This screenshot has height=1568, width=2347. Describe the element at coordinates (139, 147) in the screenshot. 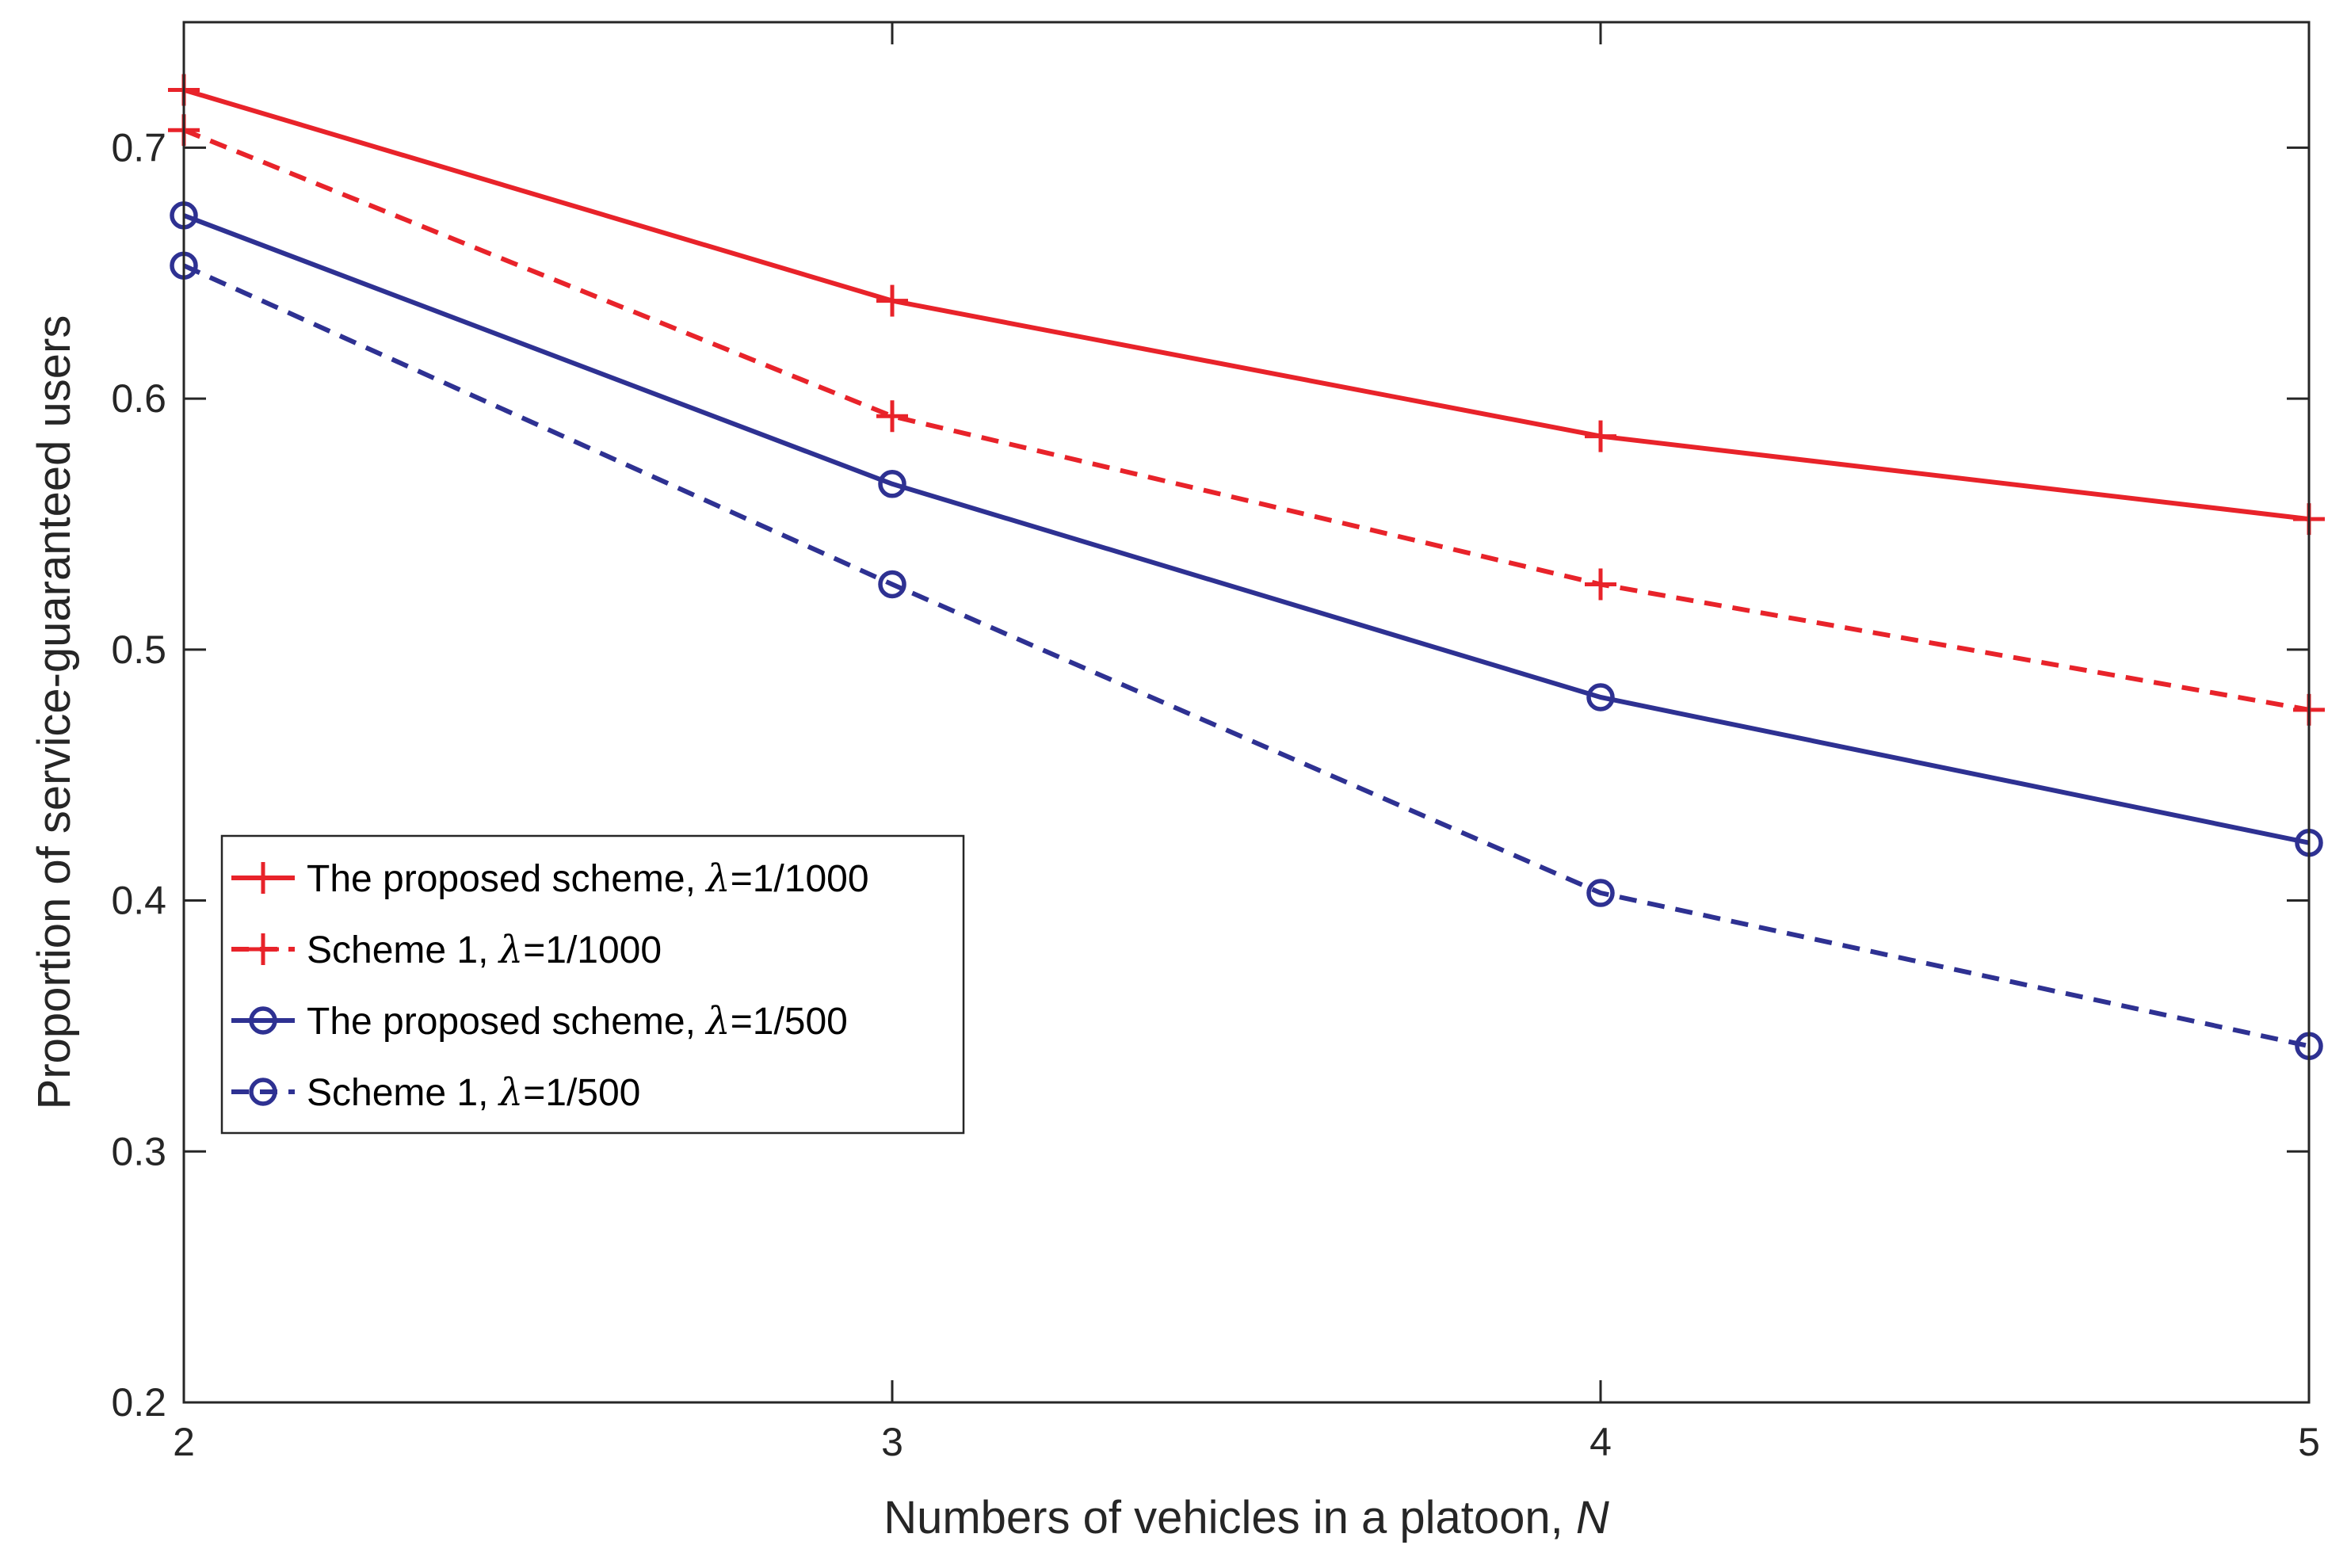

I see `y-tick-label: 0.7` at that location.